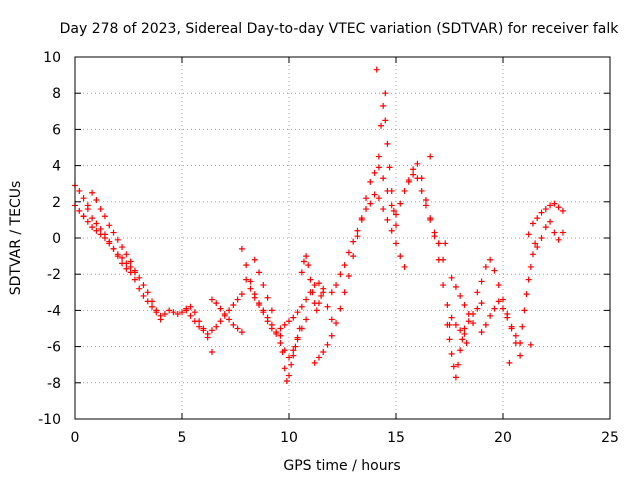 The image size is (640, 480). Describe the element at coordinates (379, 265) in the screenshot. I see `series-arc11` at that location.